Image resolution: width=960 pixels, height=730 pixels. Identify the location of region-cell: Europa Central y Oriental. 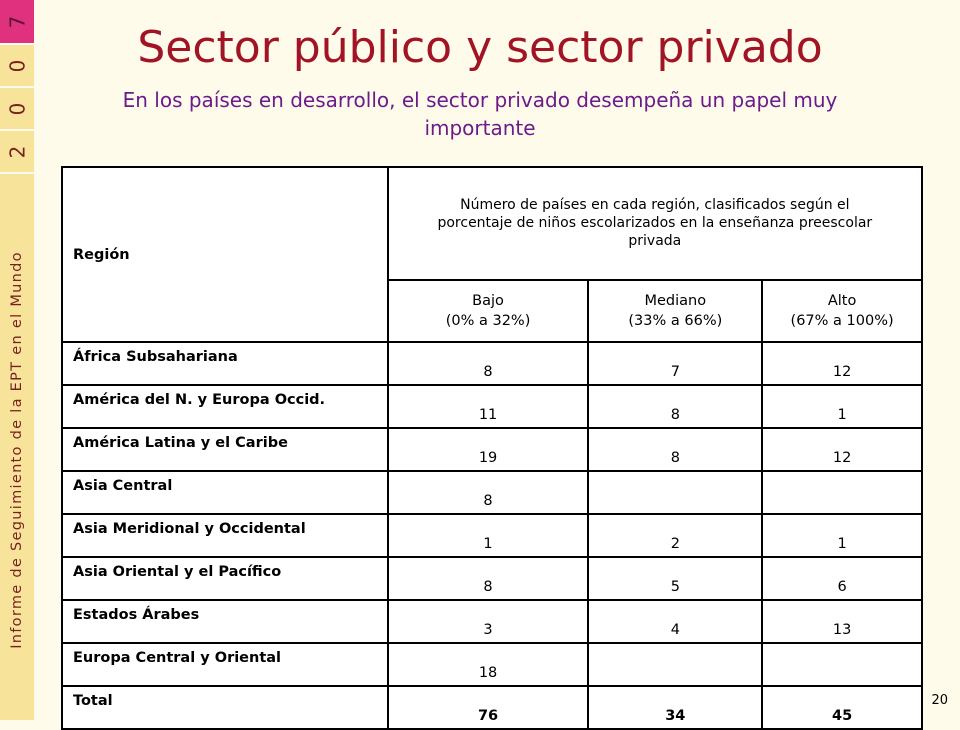
(225, 664).